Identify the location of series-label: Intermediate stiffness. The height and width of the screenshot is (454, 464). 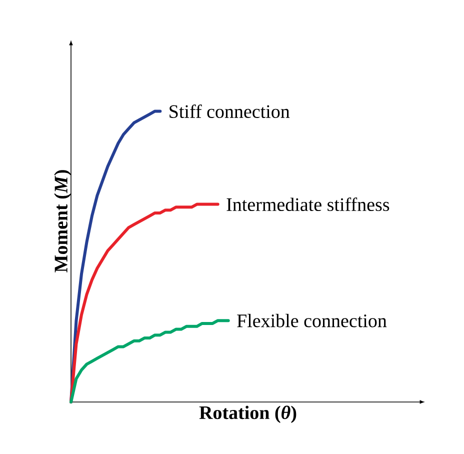
(308, 204).